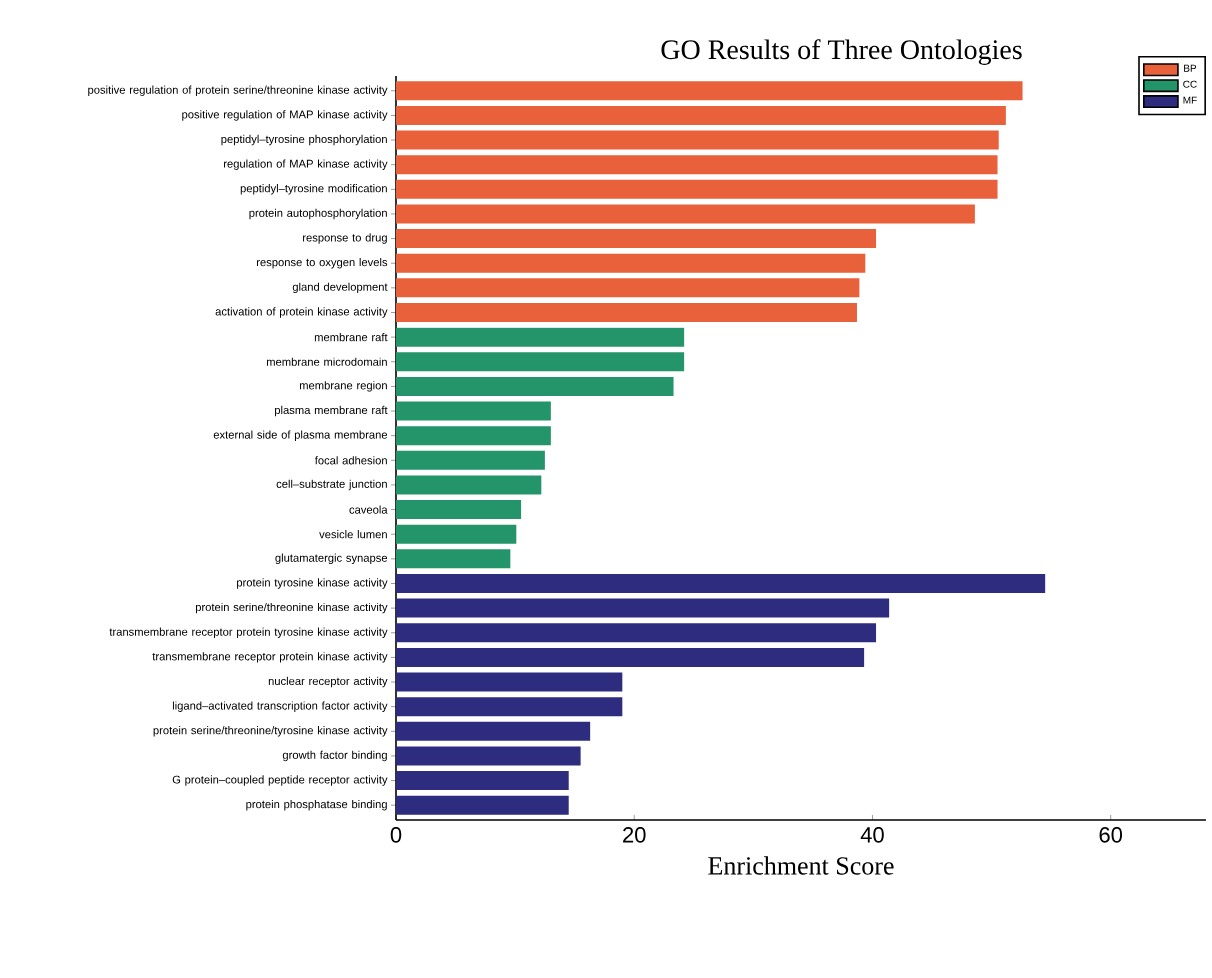 The width and height of the screenshot is (1212, 978). I want to click on chart-title: GO Results of Three Ontologies, so click(841, 52).